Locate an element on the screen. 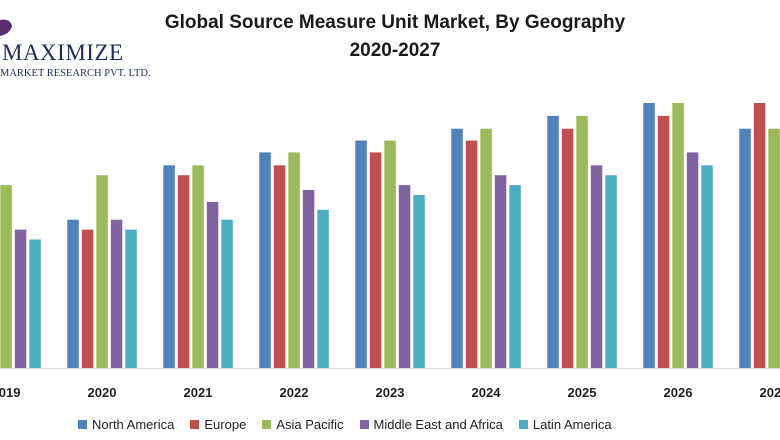  legend-item: Middle East and Africa is located at coordinates (431, 424).